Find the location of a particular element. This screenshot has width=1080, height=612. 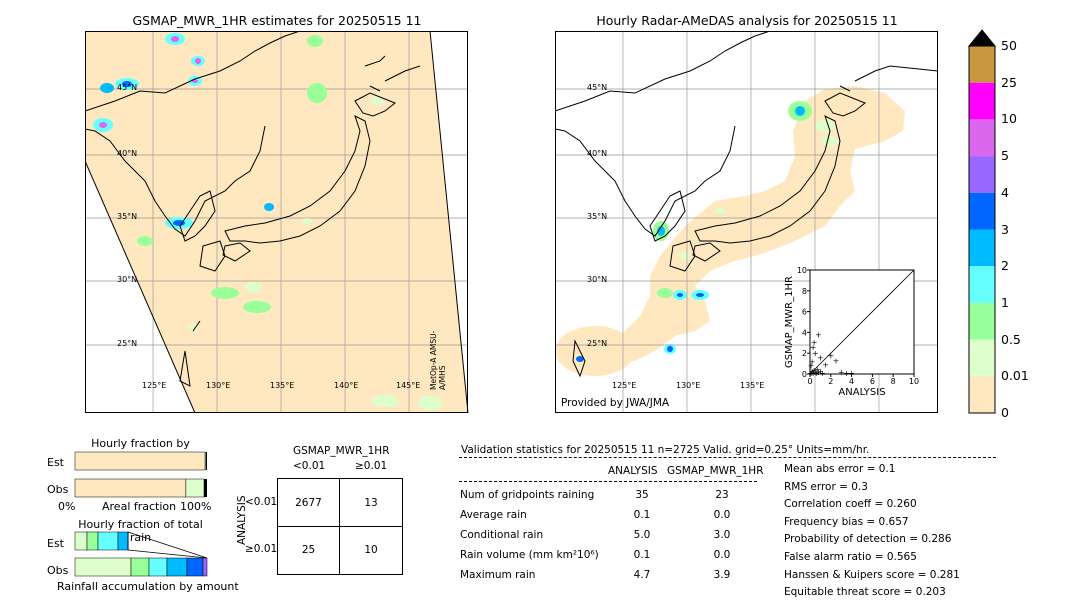

contingency-col-lt: <0.01 is located at coordinates (309, 466).